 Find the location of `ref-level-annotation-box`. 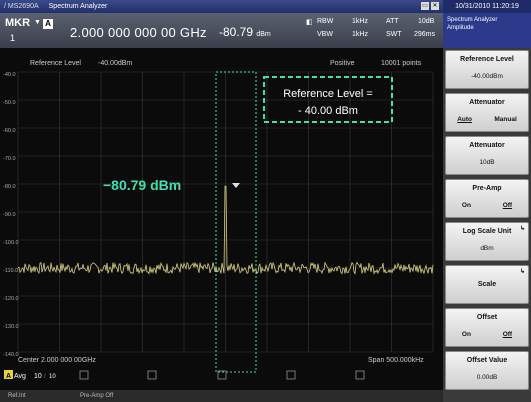

ref-level-annotation-box is located at coordinates (328, 99).